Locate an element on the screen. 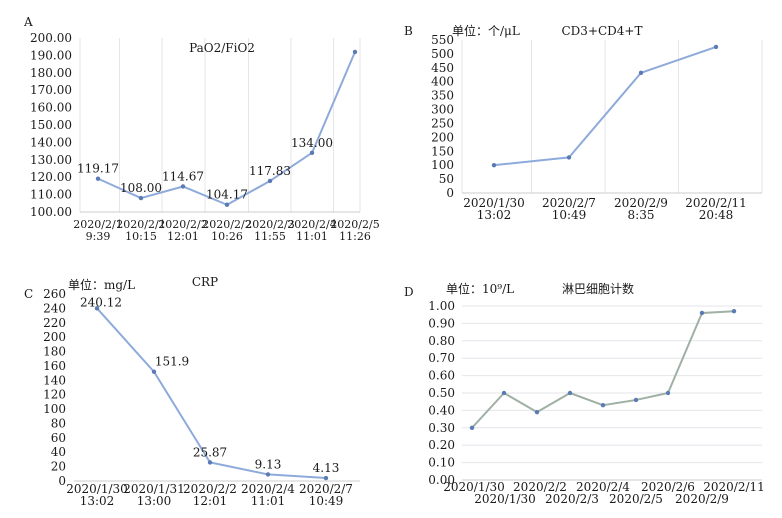  y-tick-label: 0.10 is located at coordinates (441, 463).